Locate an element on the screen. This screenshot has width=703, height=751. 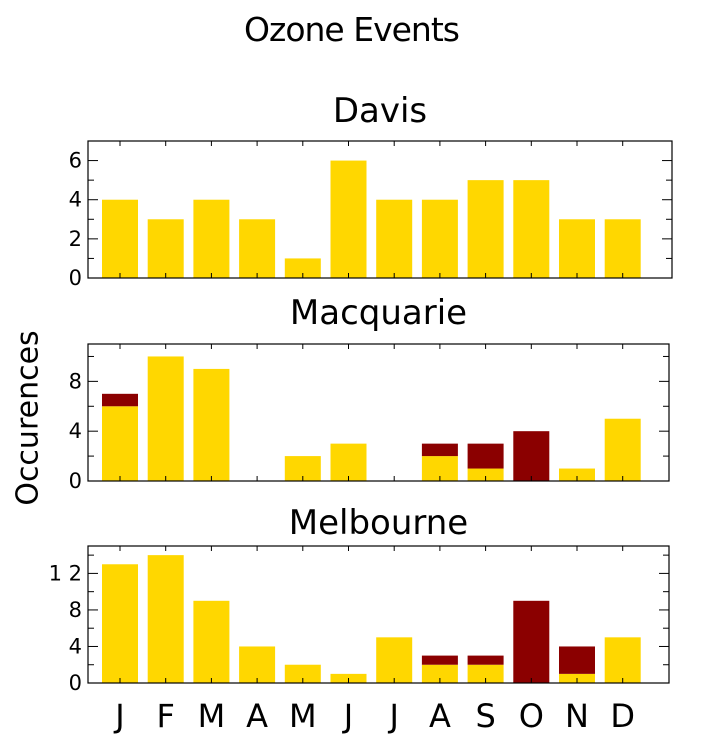
figure-title: Ozone Events is located at coordinates (352, 29).